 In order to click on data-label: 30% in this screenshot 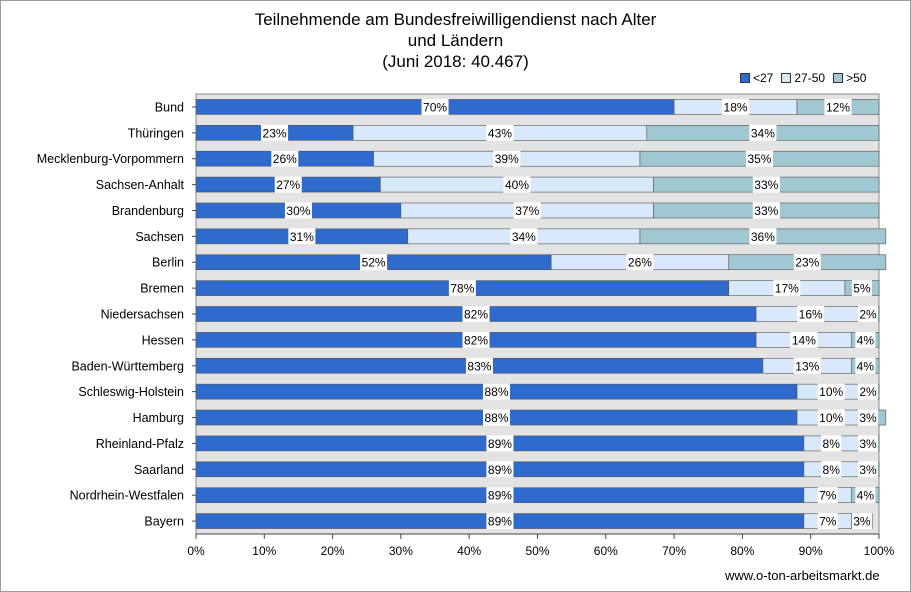, I will do `click(298, 211)`.